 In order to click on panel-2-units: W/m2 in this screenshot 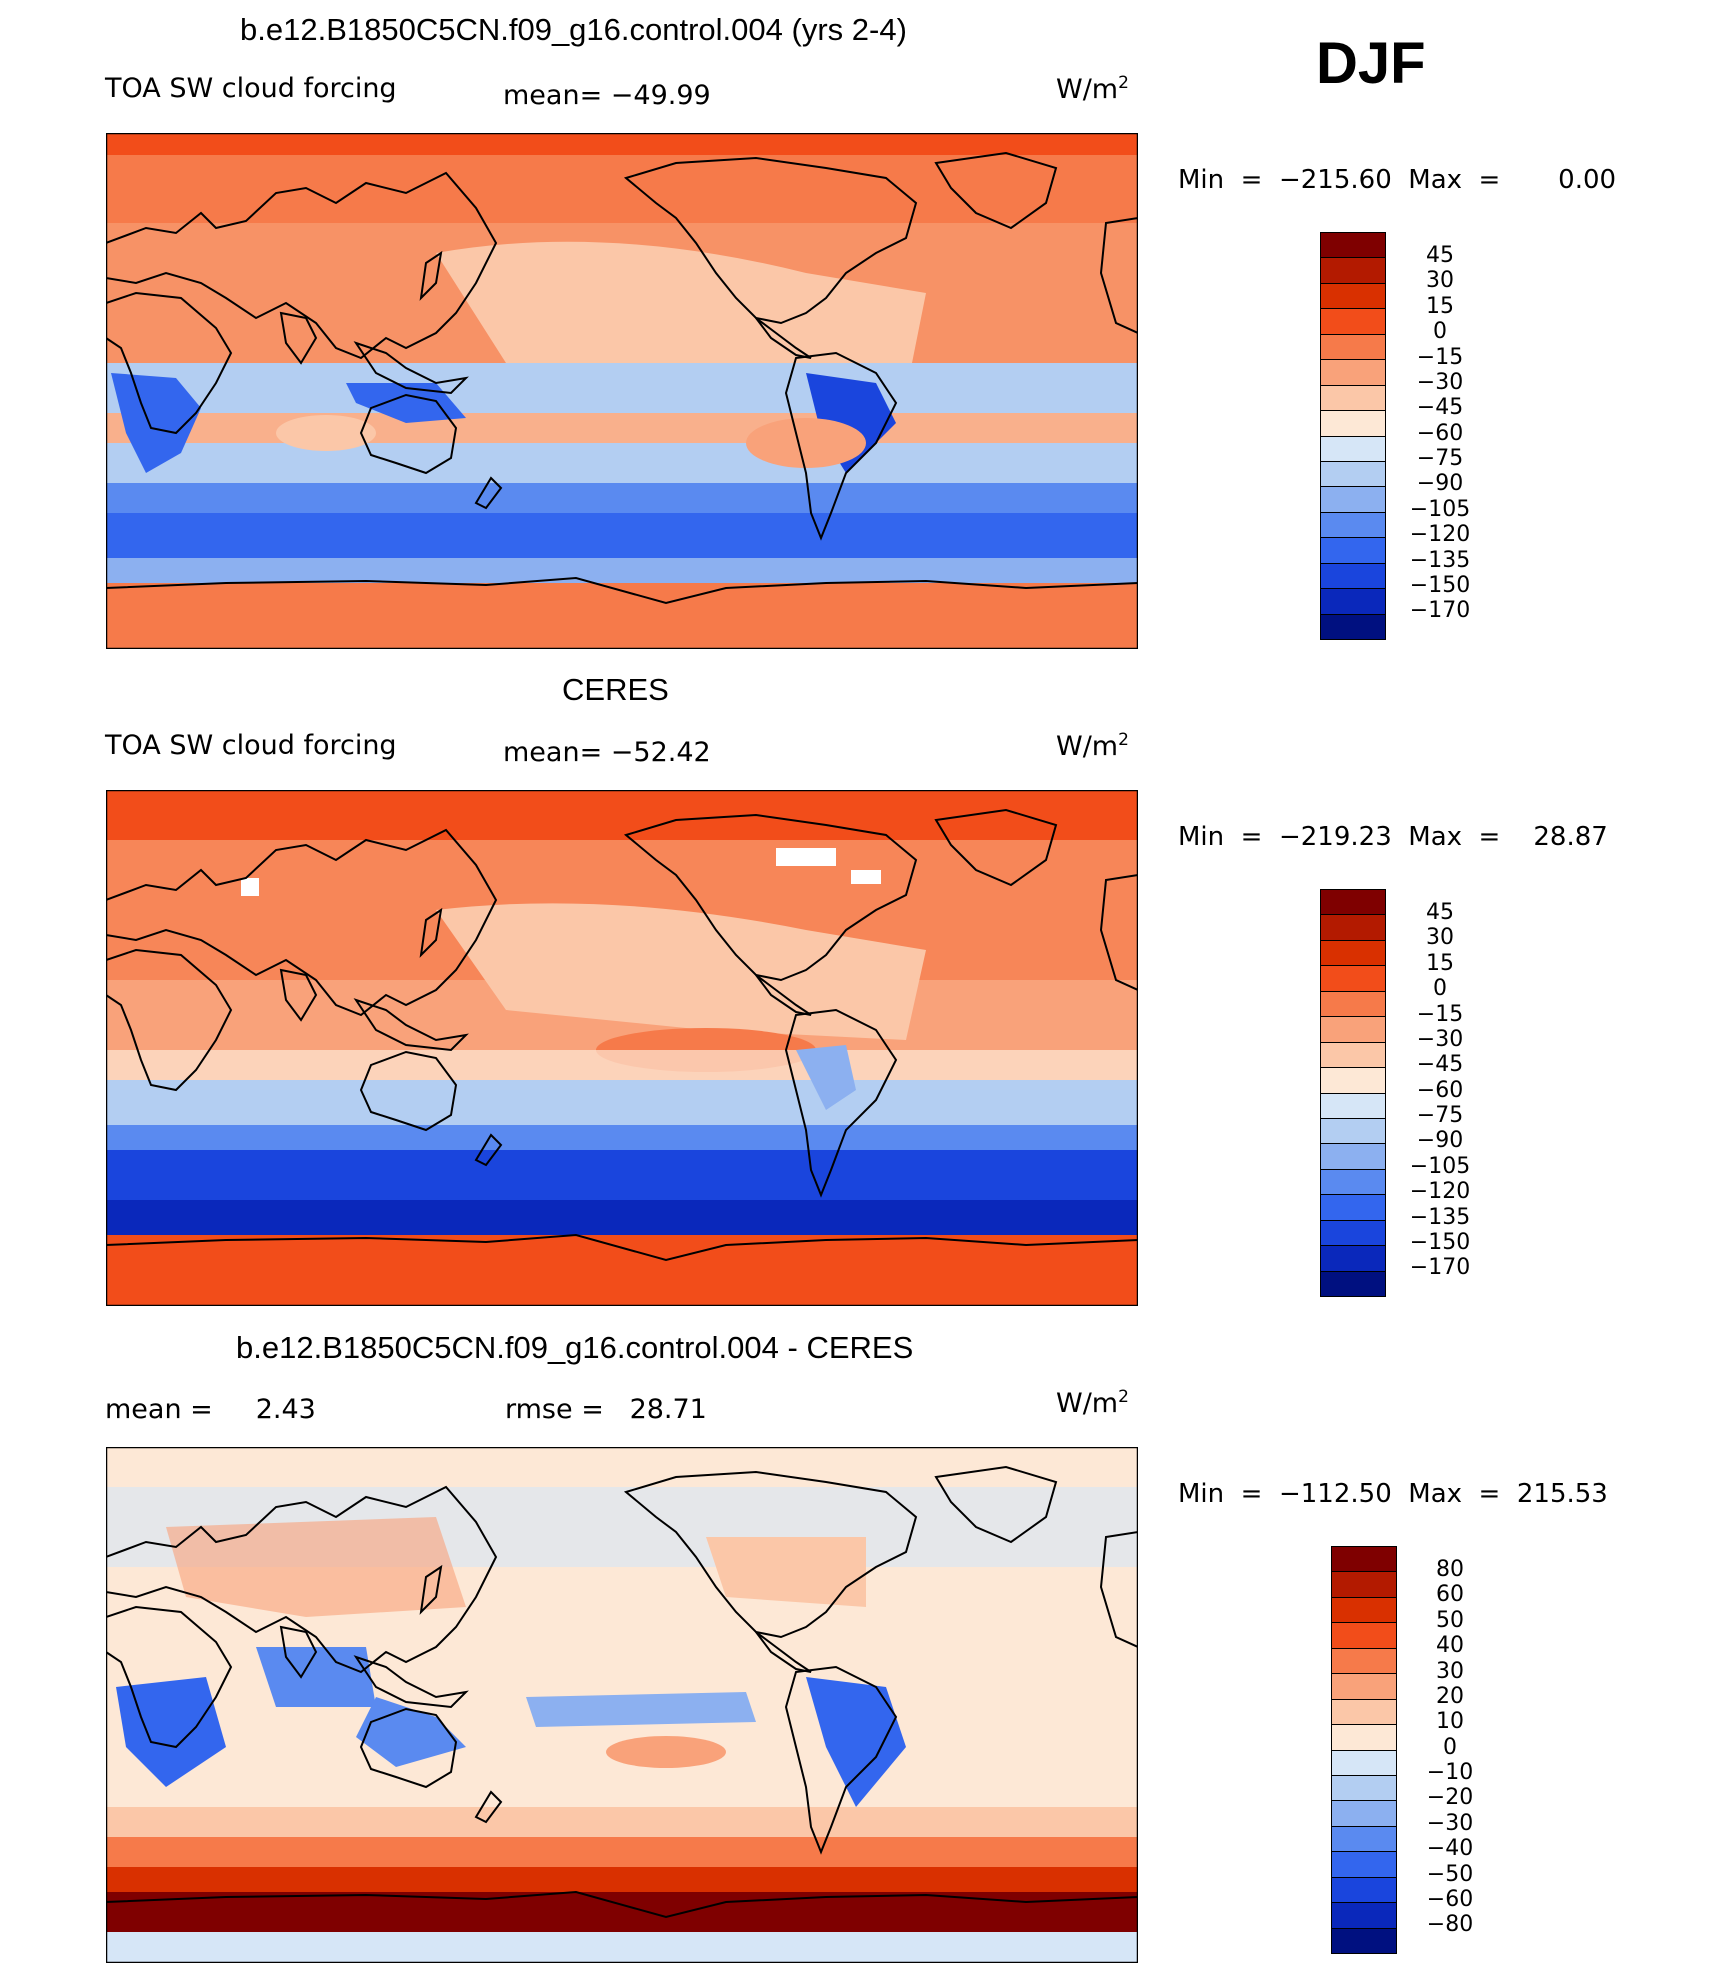, I will do `click(1092, 746)`.